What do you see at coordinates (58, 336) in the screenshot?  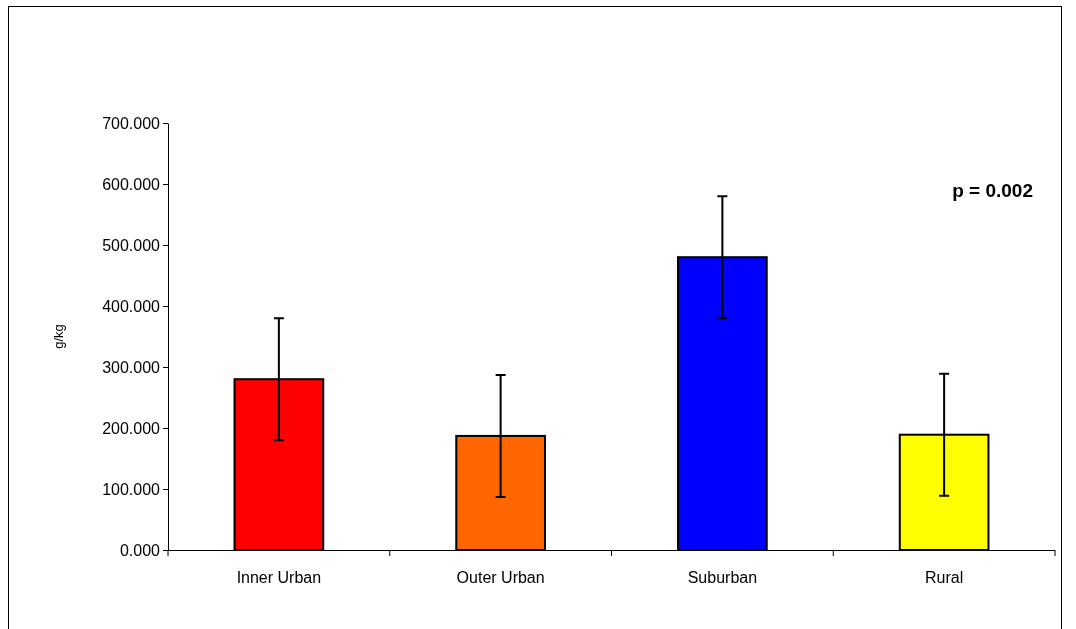 I see `y-axis-title: g/kg` at bounding box center [58, 336].